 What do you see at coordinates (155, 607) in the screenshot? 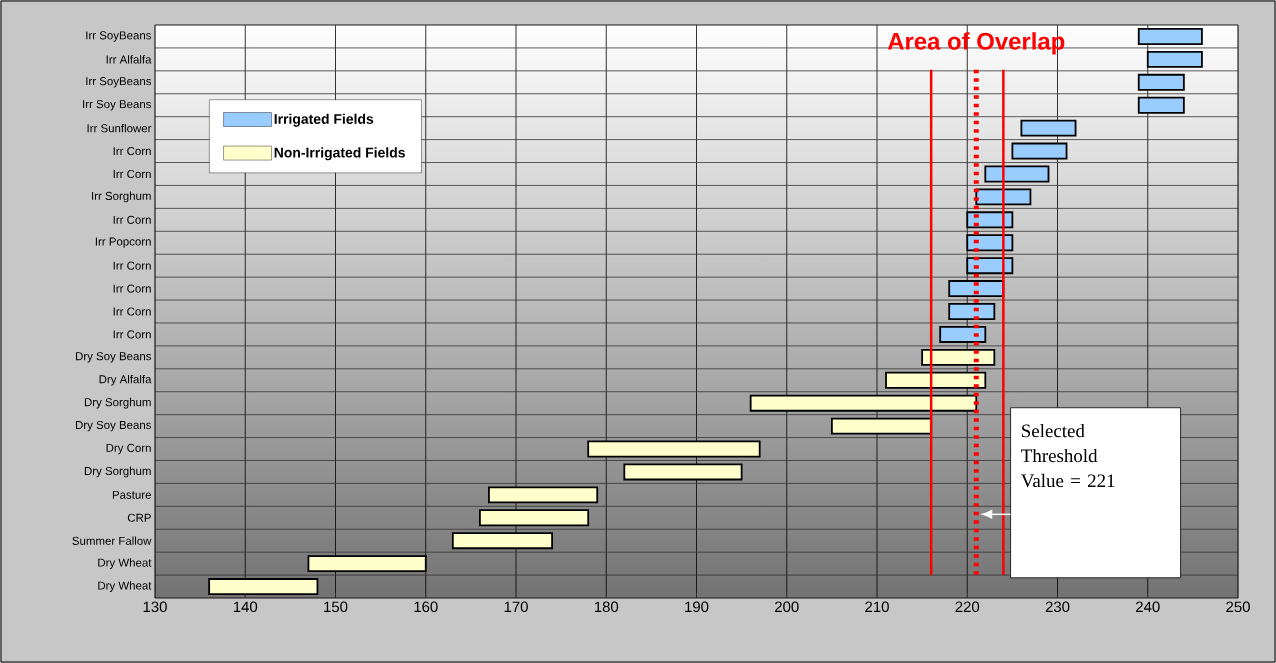
I see `x-tick-label: 130` at bounding box center [155, 607].